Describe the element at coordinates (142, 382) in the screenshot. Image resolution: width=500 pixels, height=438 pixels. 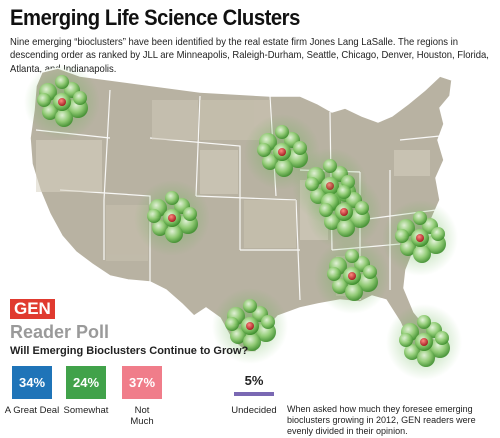
I see `poll-value-not-much: 37%` at that location.